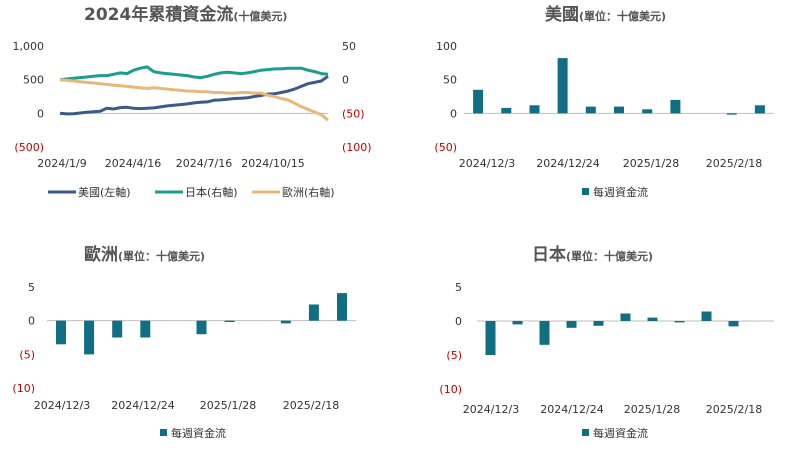 The height and width of the screenshot is (453, 786). What do you see at coordinates (272, 163) in the screenshot?
I see `x-tick-label: 2024/10/15` at bounding box center [272, 163].